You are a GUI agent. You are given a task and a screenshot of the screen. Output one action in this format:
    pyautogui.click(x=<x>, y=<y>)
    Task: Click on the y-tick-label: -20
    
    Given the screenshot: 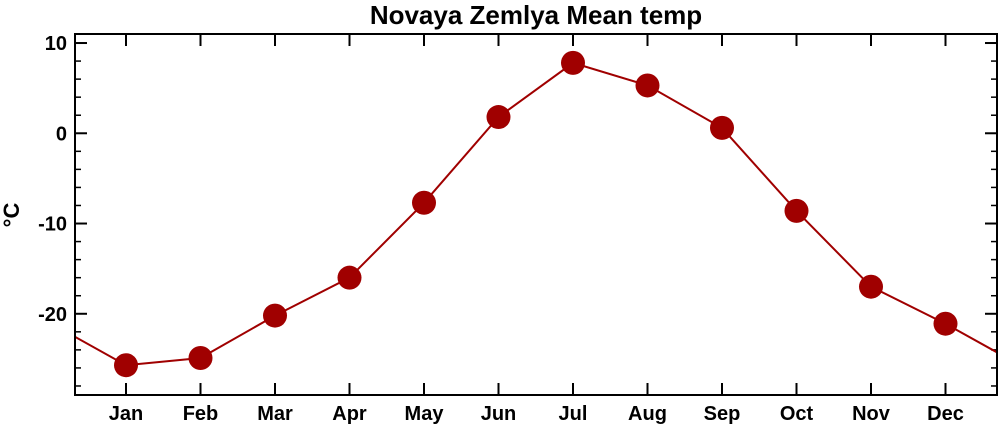 What is the action you would take?
    pyautogui.click(x=52, y=315)
    